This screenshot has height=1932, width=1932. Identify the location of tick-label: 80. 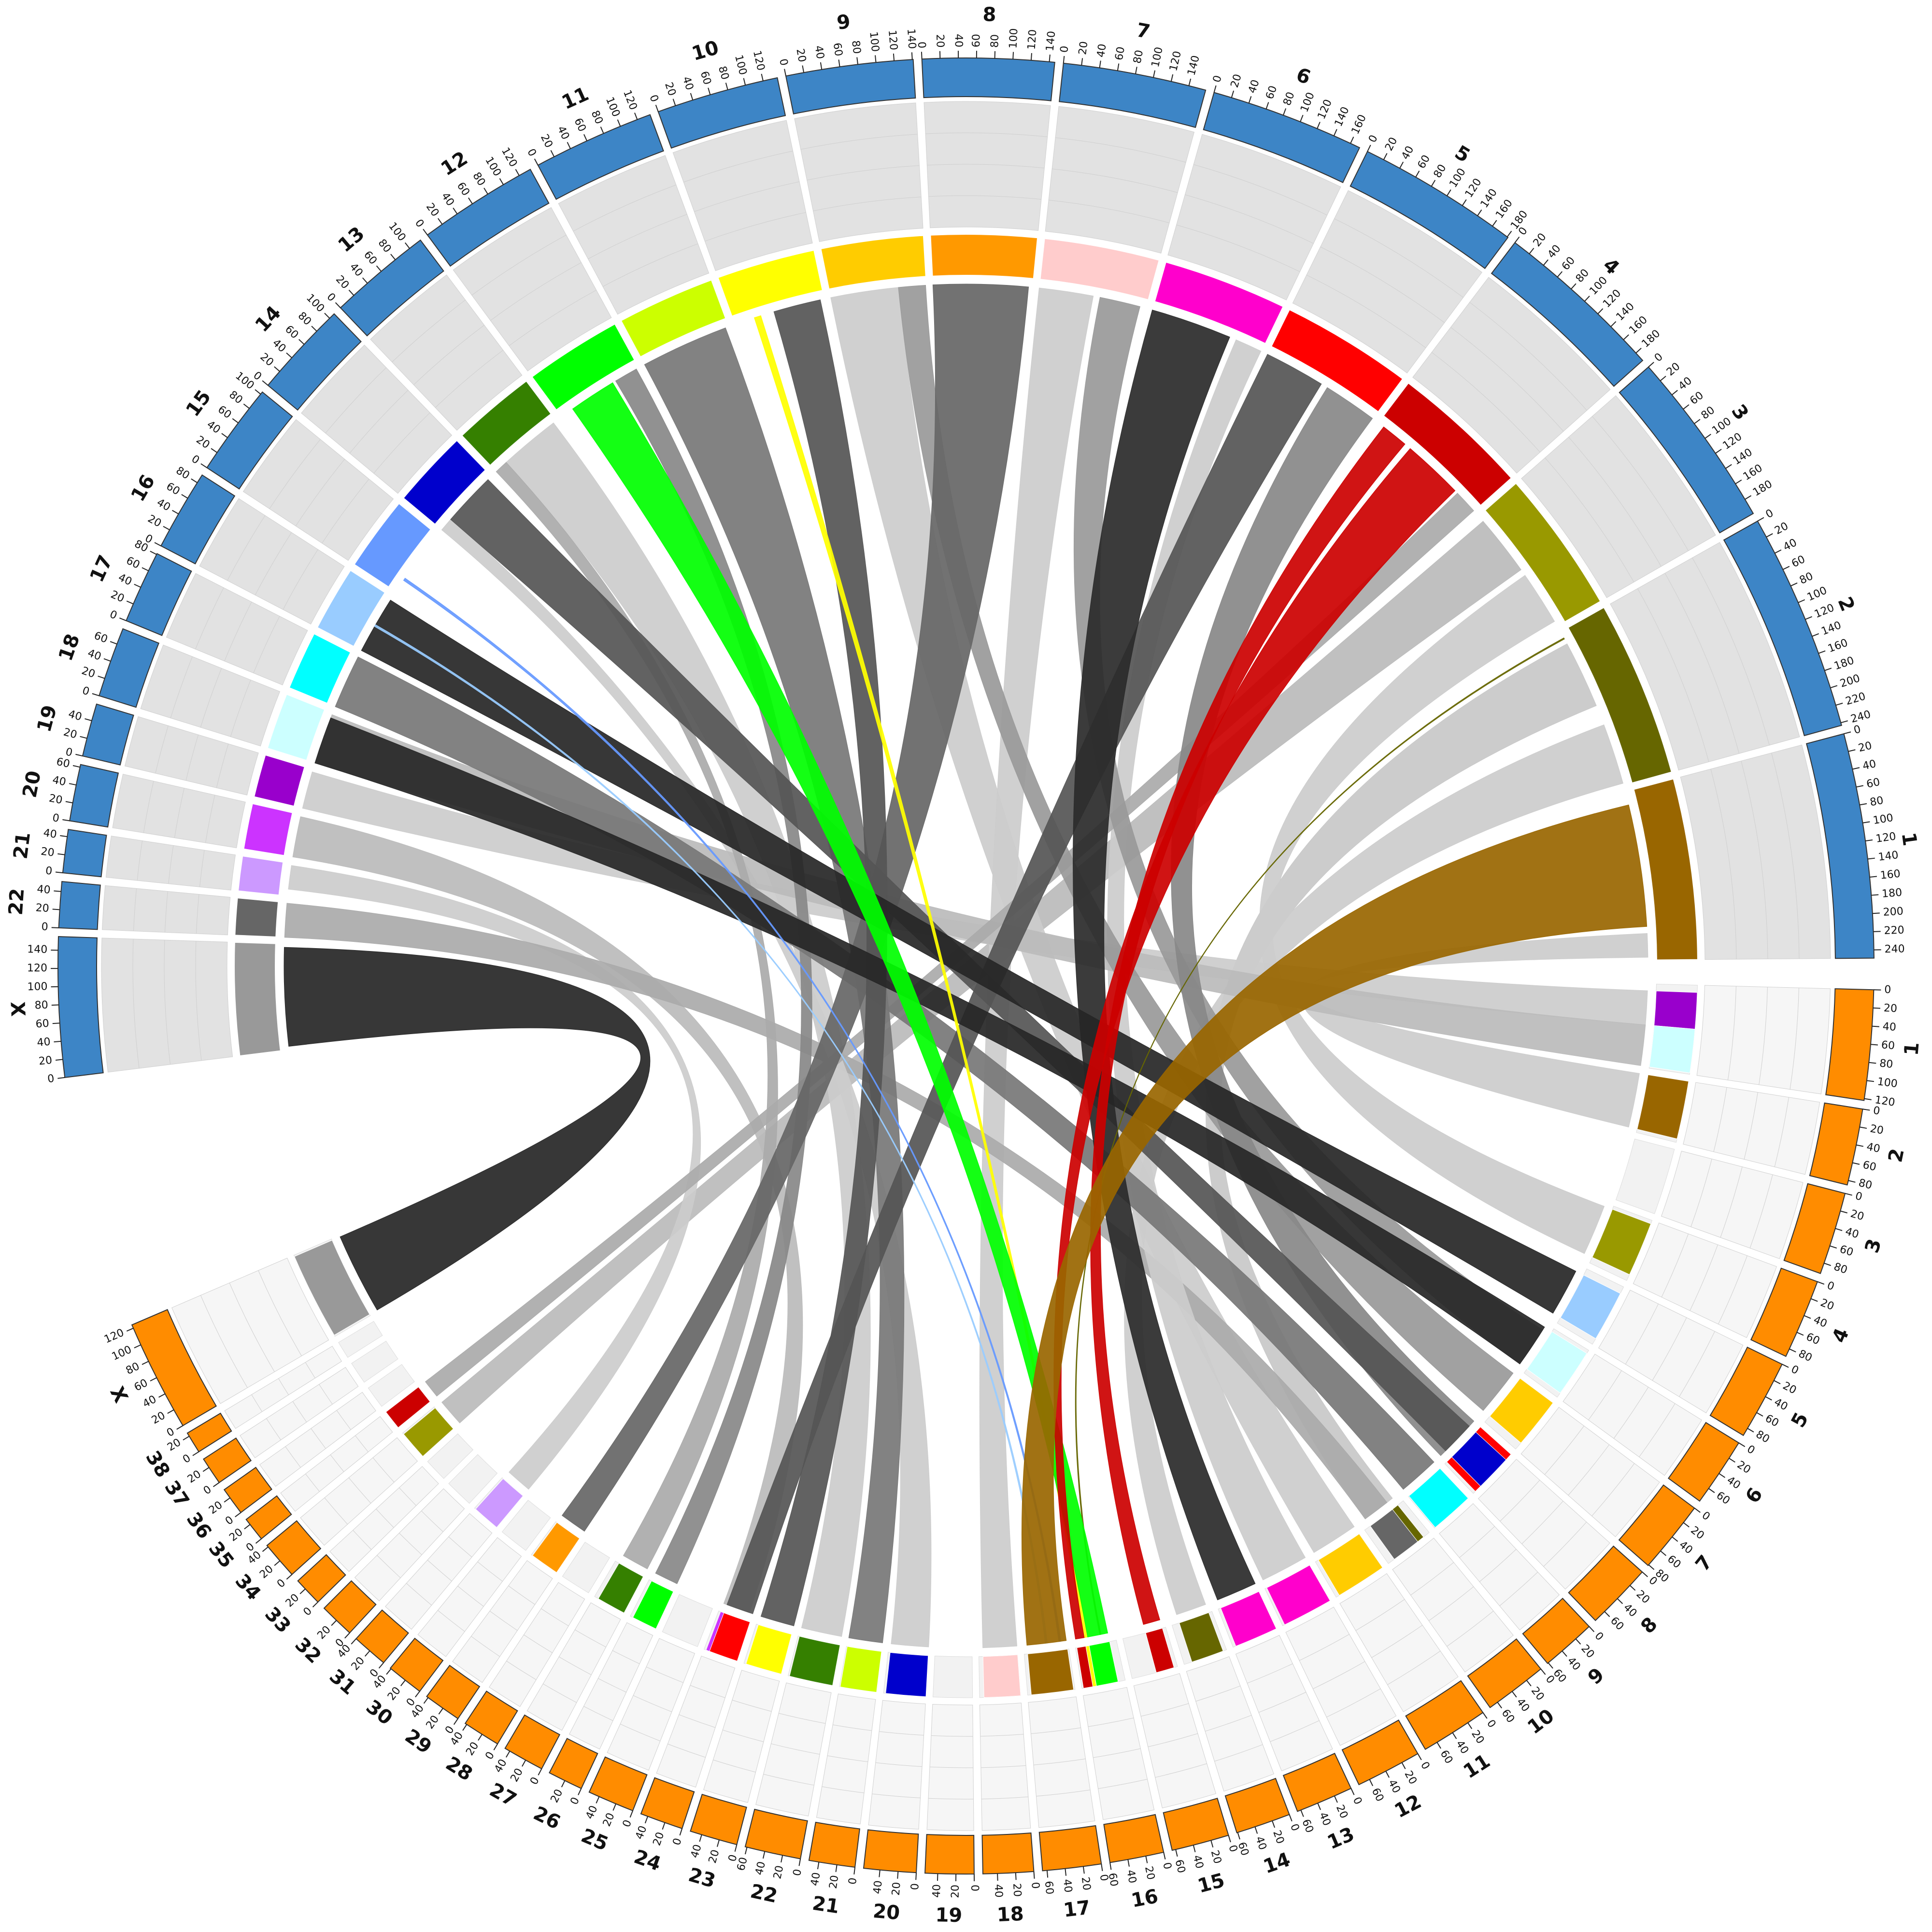
(856, 47).